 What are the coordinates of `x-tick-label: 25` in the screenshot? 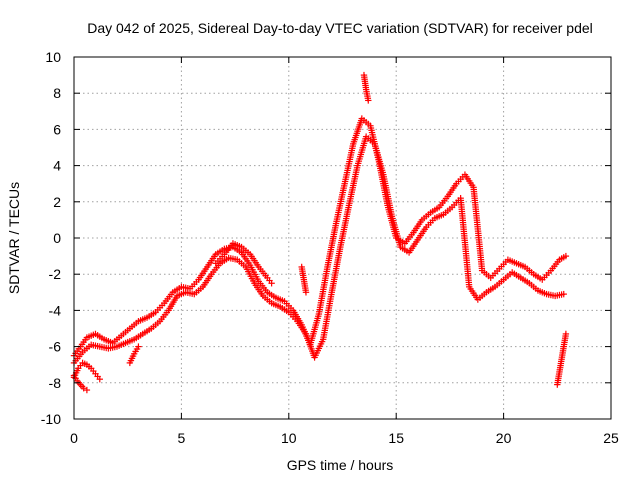 It's located at (611, 438).